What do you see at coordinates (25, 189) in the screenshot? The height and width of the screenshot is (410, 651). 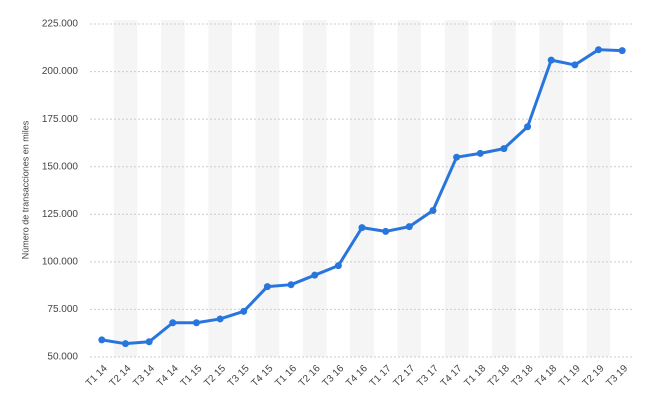 I see `y-axis-label: Número de transacciones en miles` at bounding box center [25, 189].